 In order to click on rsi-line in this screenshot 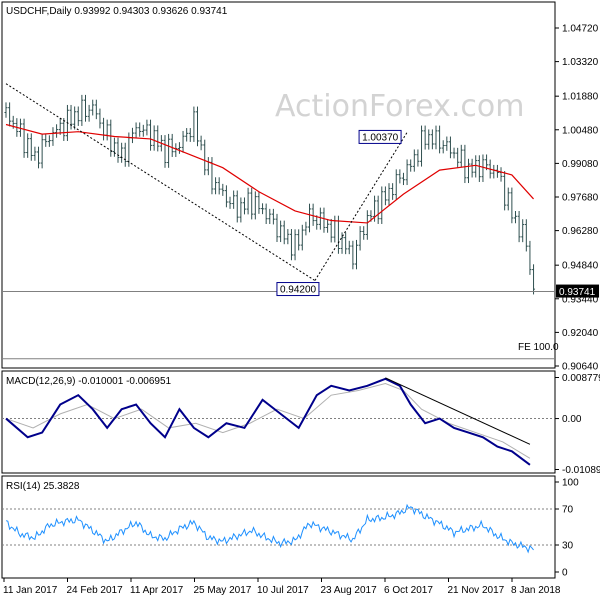, I will do `click(269, 528)`.